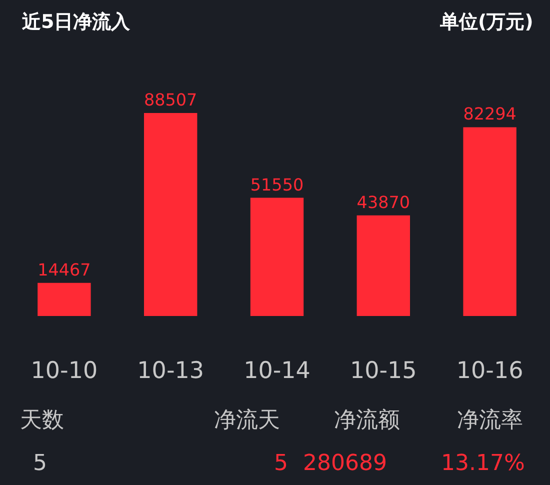  I want to click on text: 净流额, so click(367, 420).